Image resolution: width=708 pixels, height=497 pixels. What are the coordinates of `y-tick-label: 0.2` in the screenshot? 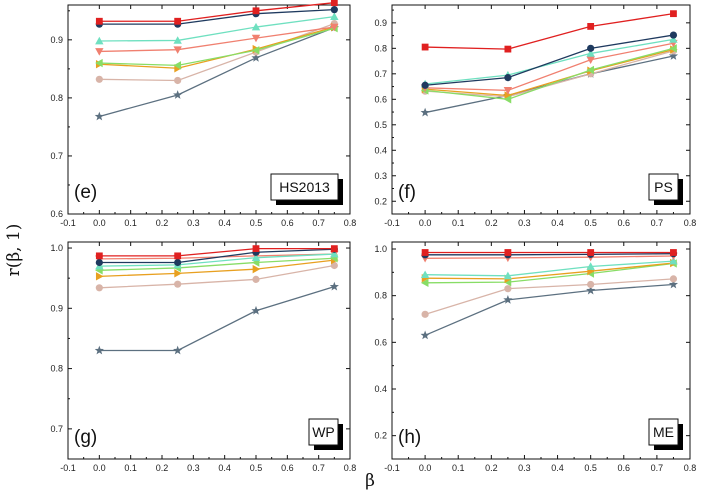 It's located at (380, 436).